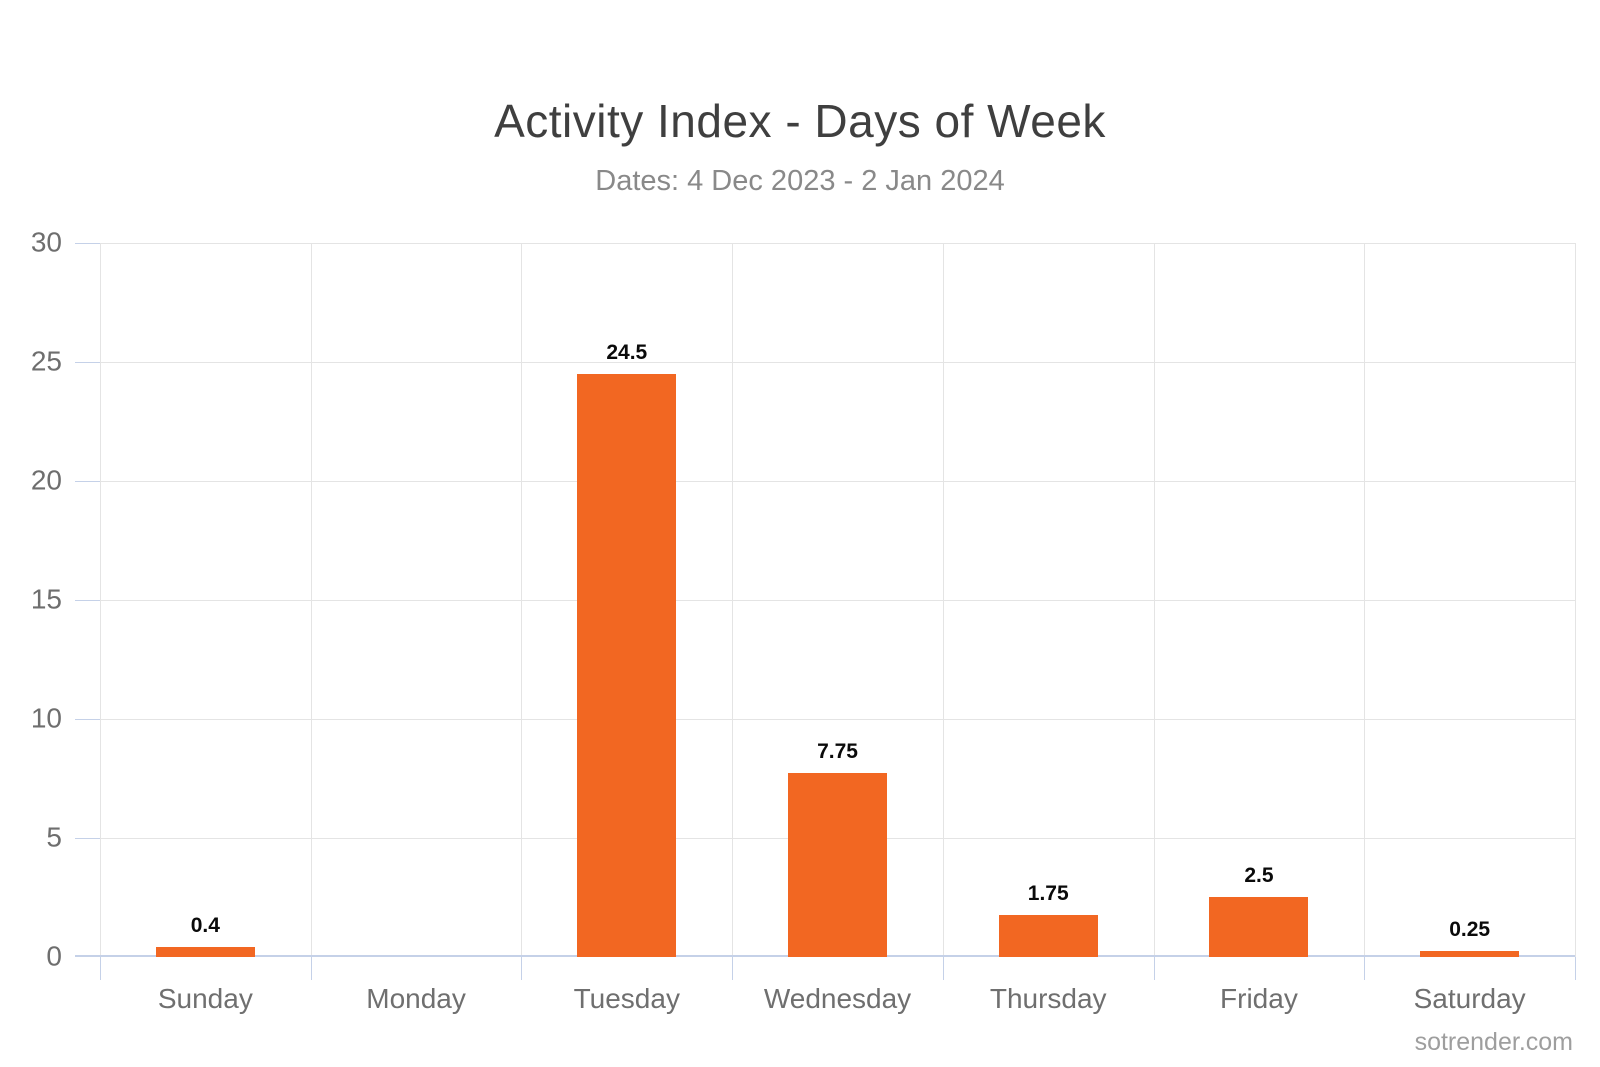  Describe the element at coordinates (54, 837) in the screenshot. I see `y-tick-label: 5` at that location.